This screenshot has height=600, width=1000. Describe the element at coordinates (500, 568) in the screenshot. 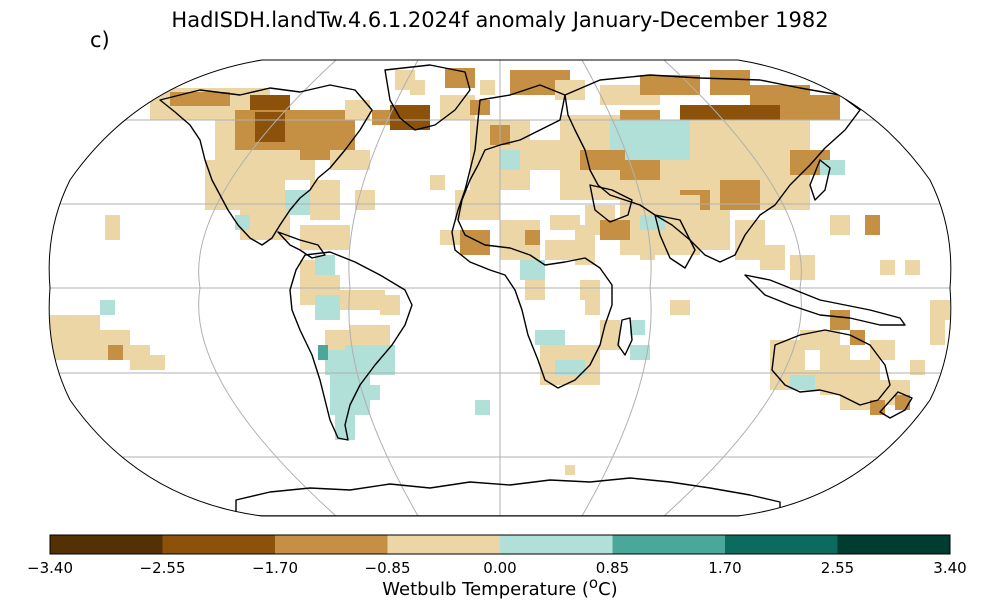

I see `colorbar-tick-label: 0.00` at that location.